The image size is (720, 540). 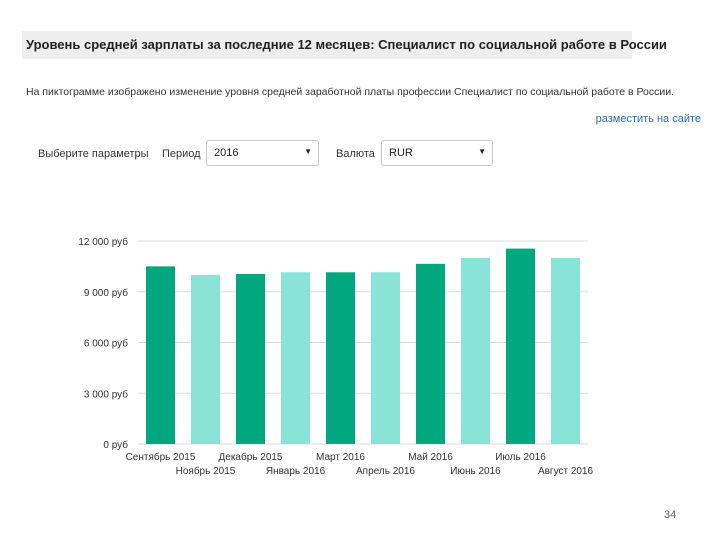 What do you see at coordinates (670, 515) in the screenshot?
I see `page-number: 34` at bounding box center [670, 515].